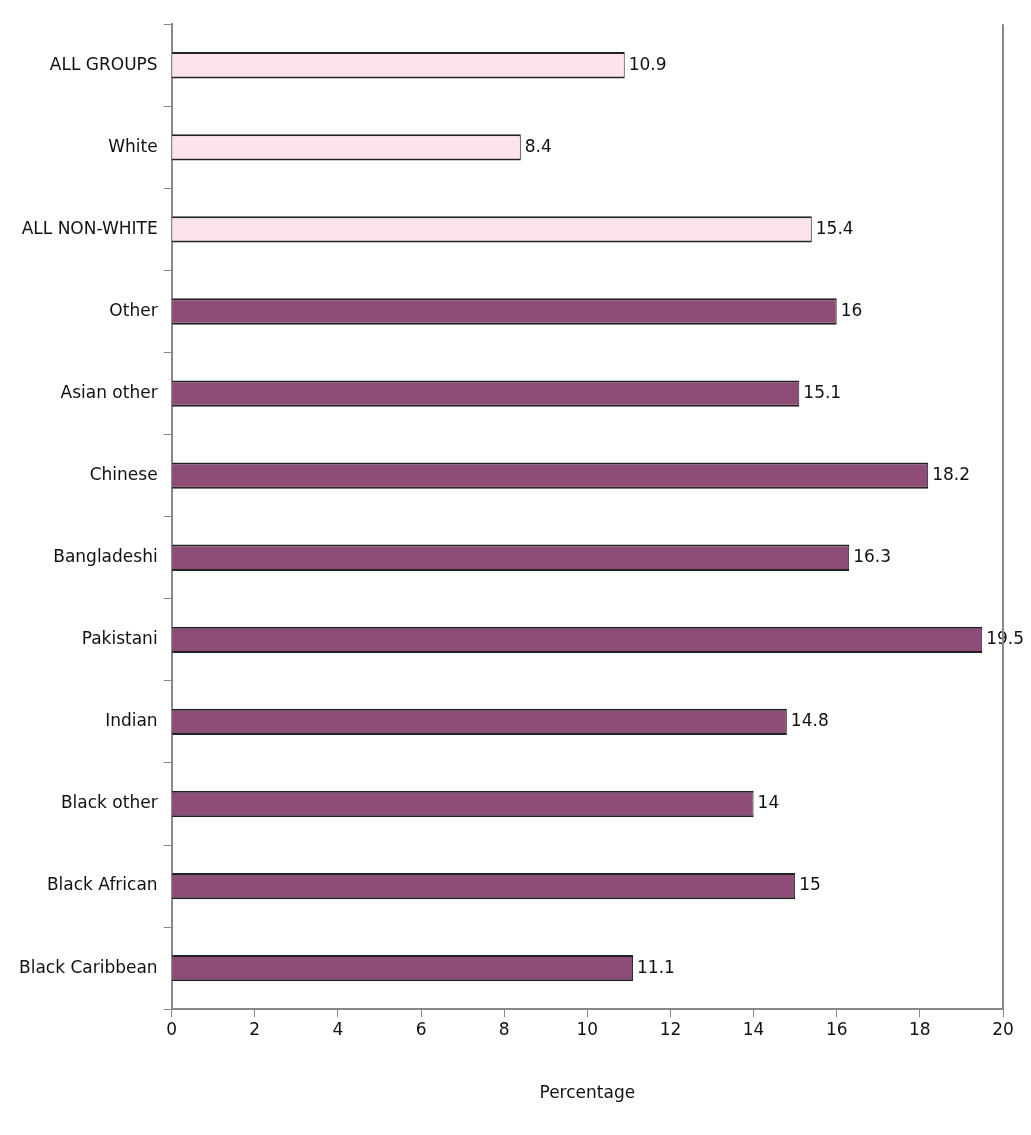  Describe the element at coordinates (656, 966) in the screenshot. I see `data-label: 11.1` at that location.